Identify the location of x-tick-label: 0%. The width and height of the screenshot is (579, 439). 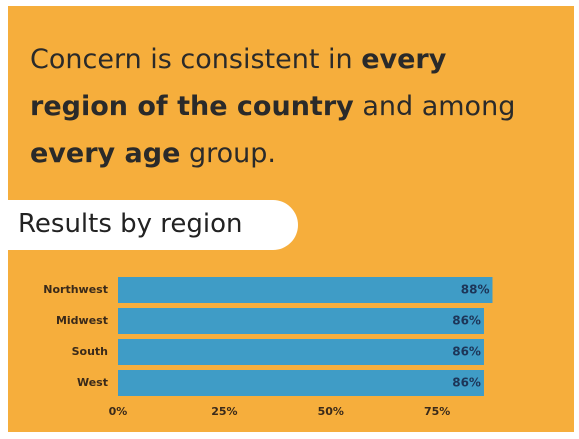
(118, 411).